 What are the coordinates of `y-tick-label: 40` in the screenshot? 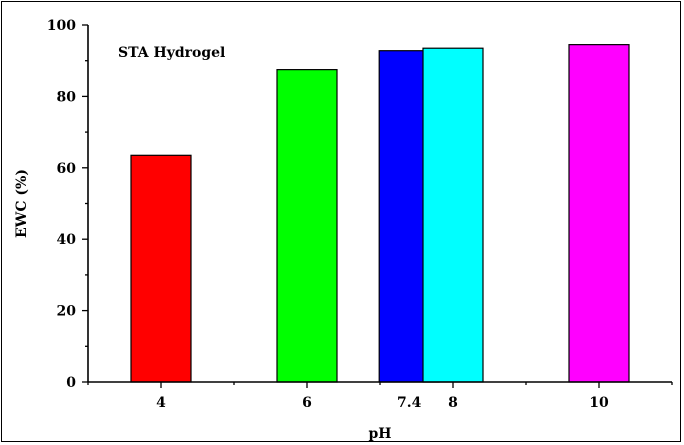 It's located at (67, 240).